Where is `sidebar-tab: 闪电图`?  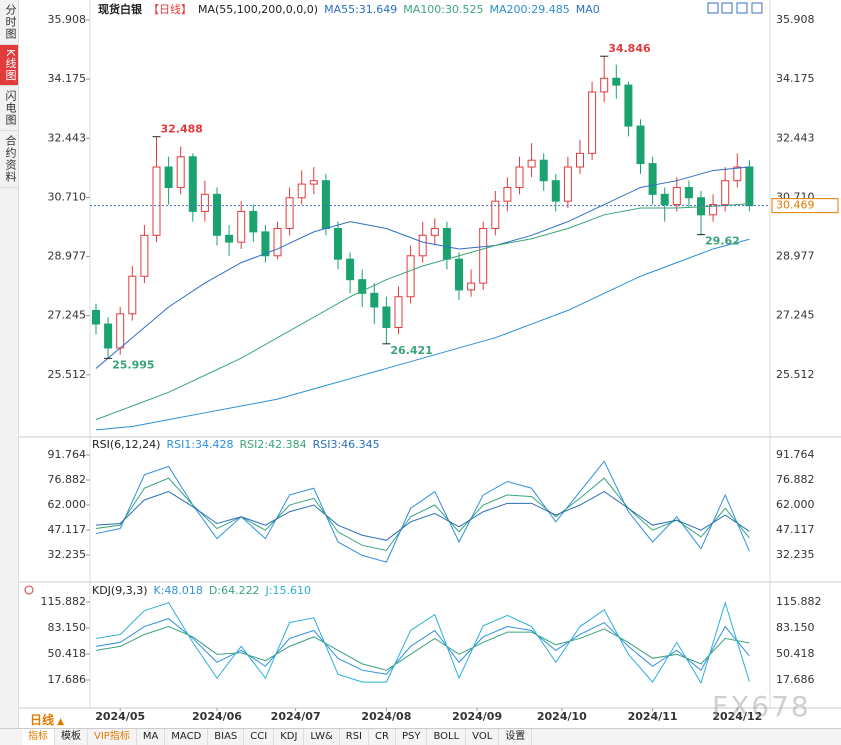 sidebar-tab: 闪电图 is located at coordinates (9, 109).